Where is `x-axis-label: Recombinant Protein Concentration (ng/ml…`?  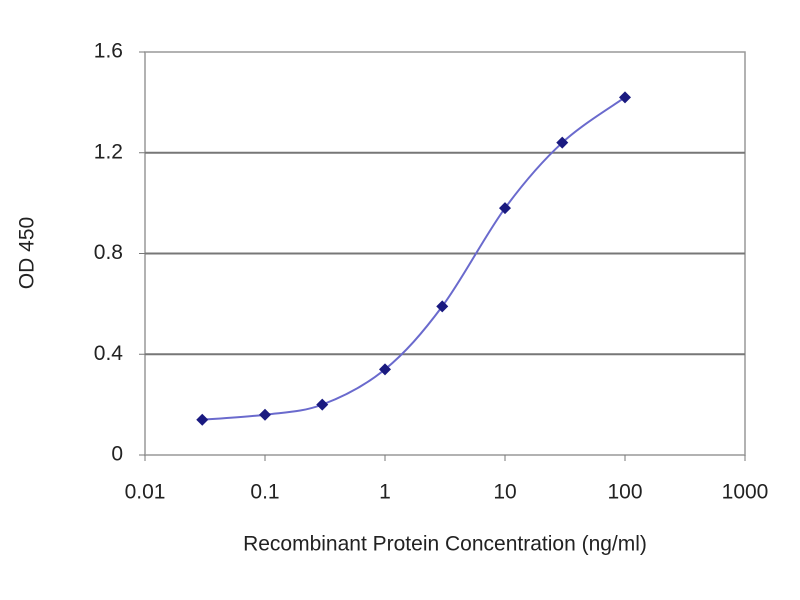 x-axis-label: Recombinant Protein Concentration (ng/ml… is located at coordinates (445, 544).